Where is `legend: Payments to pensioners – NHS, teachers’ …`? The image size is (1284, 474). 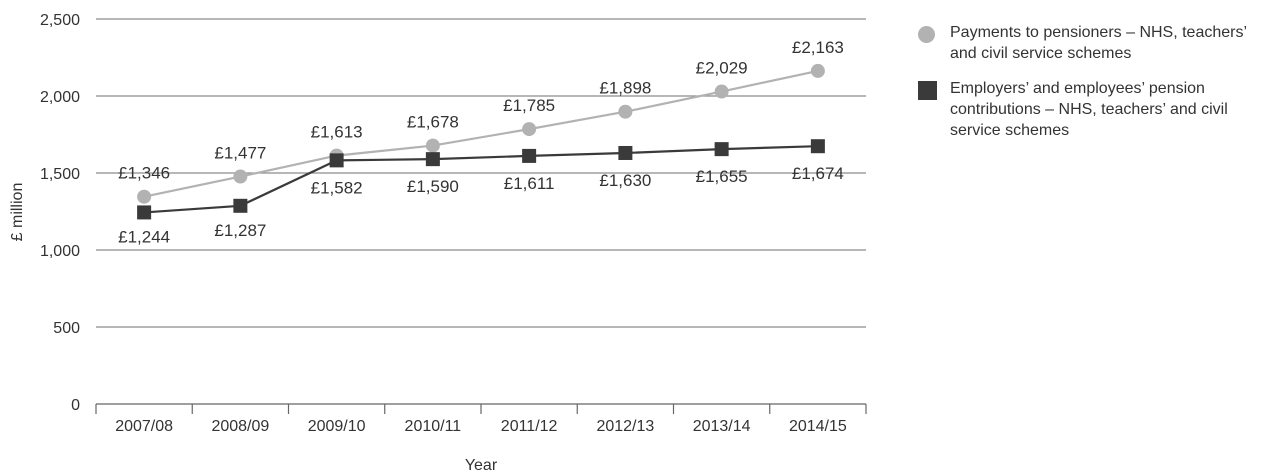
legend: Payments to pensioners – NHS, teachers’ … is located at coordinates (1094, 88).